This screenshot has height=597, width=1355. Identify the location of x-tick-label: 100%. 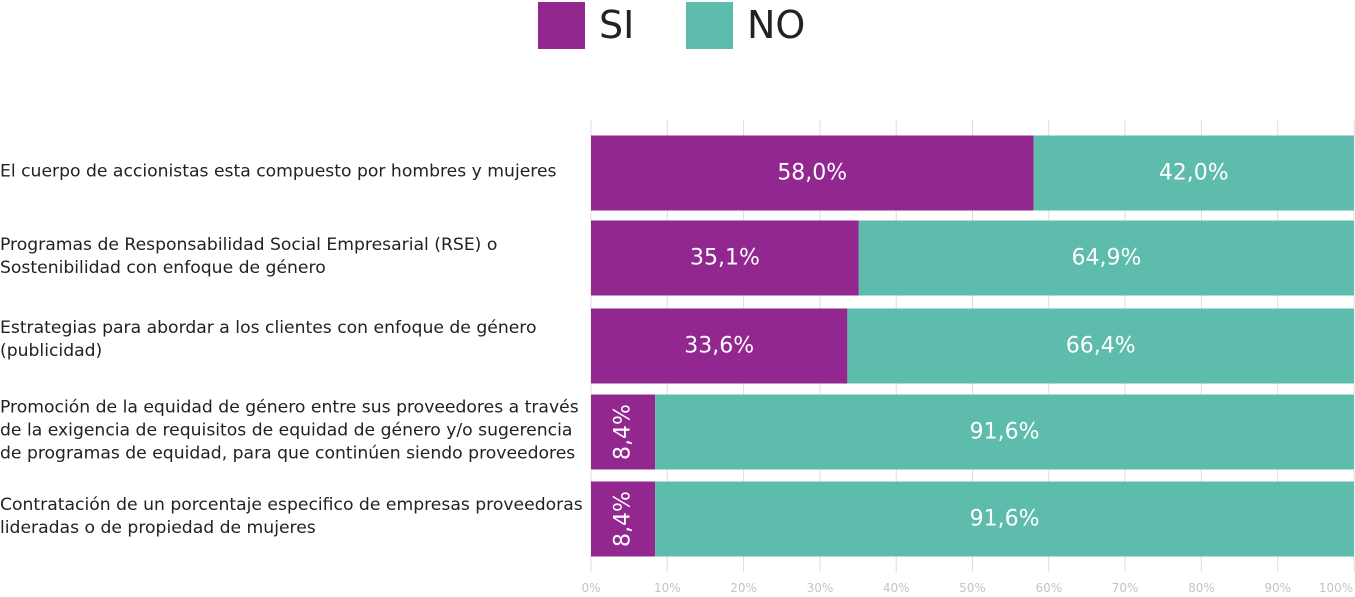
(1336, 588).